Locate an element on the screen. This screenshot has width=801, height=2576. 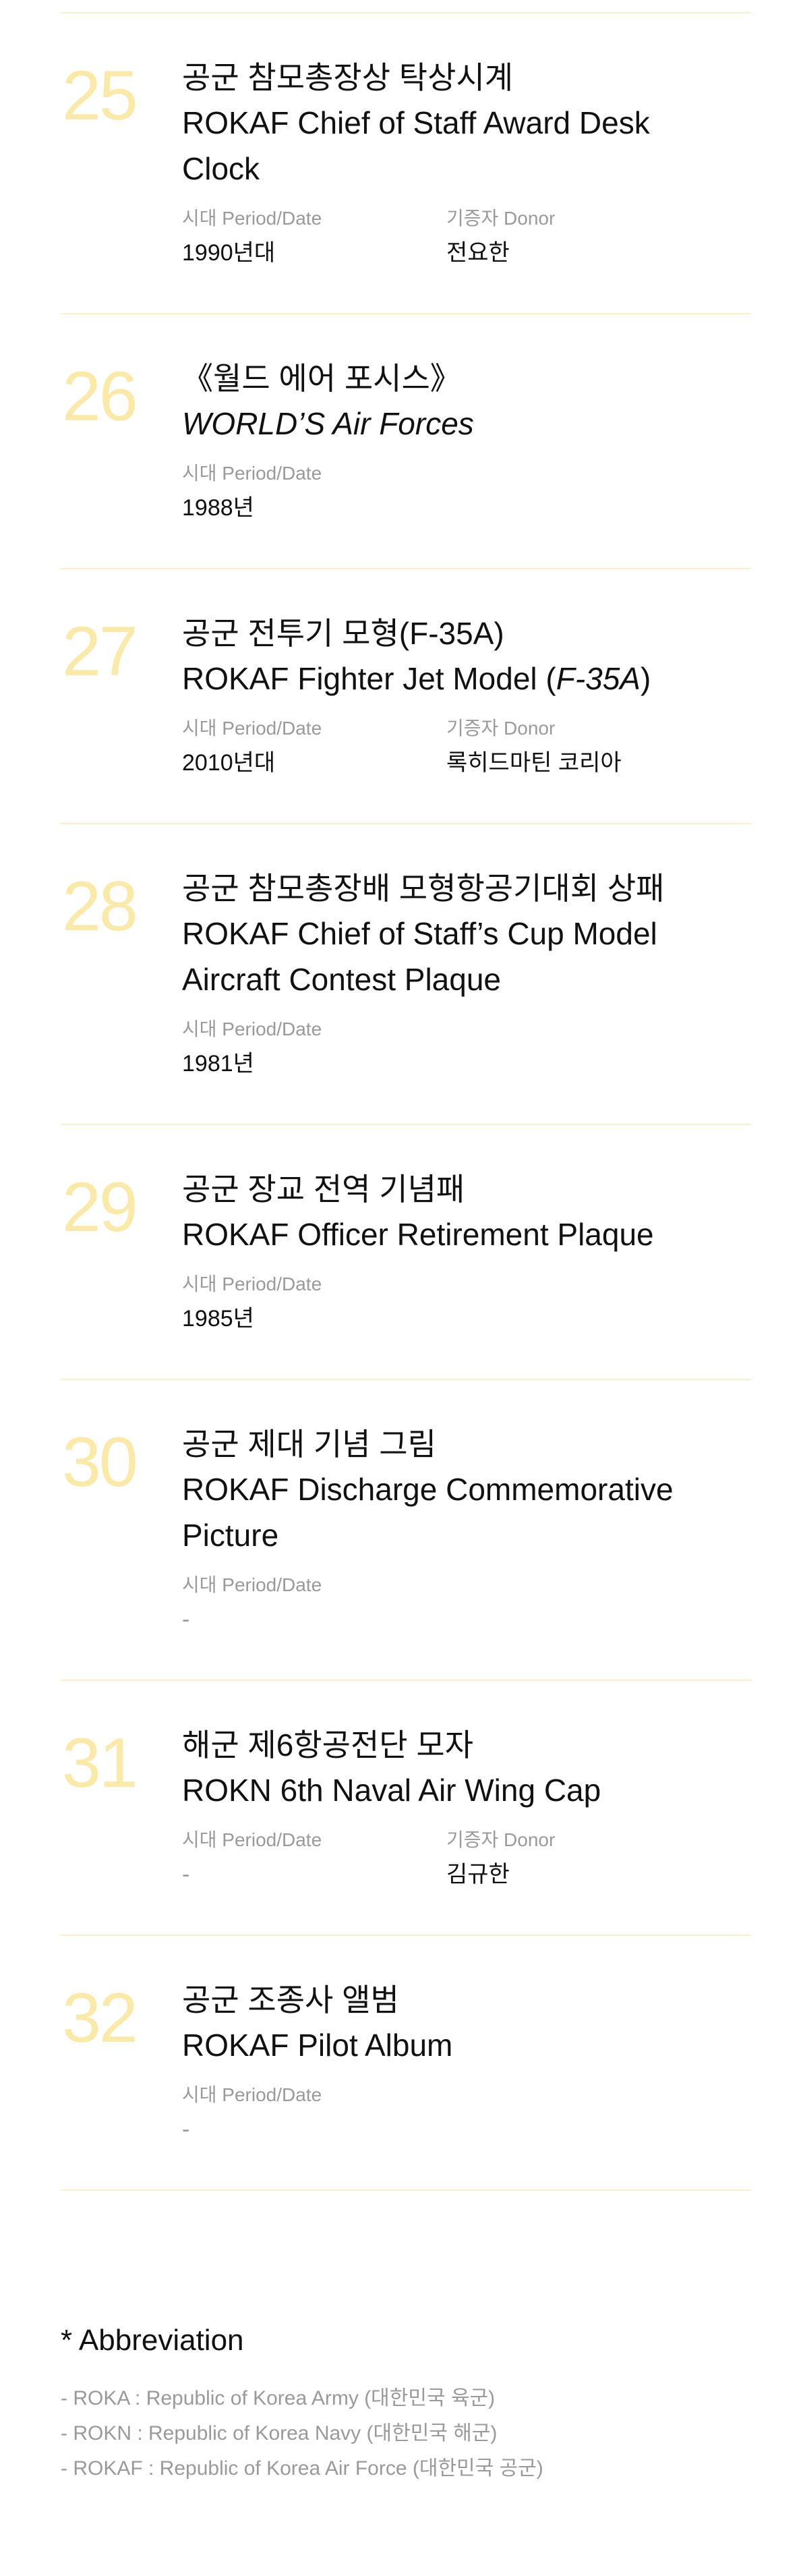
abbreviation-title: * Abbreviation is located at coordinates (152, 2340).